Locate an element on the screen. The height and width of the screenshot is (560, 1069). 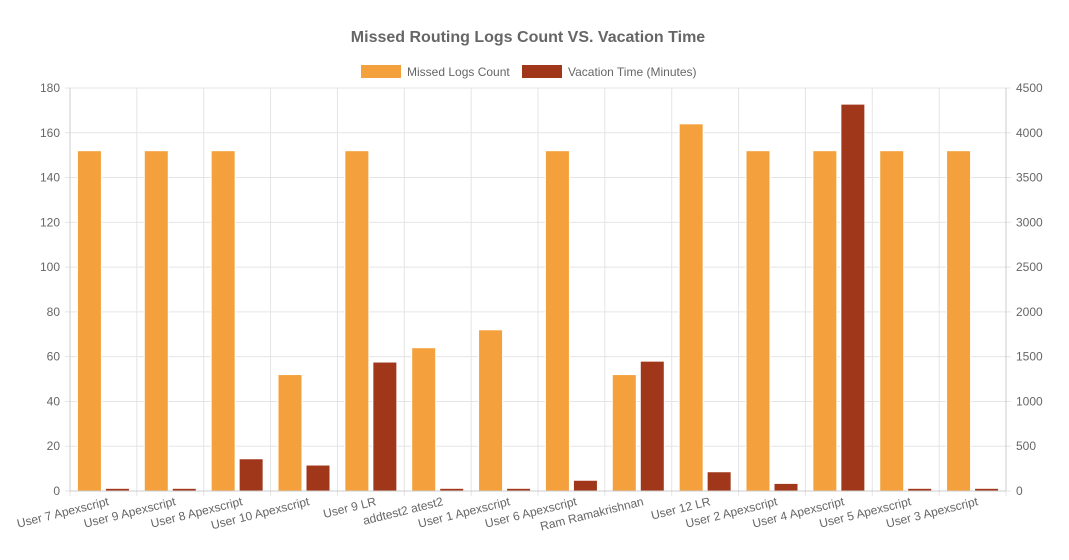
legend-item: Vacation Time (Minutes) is located at coordinates (609, 72).